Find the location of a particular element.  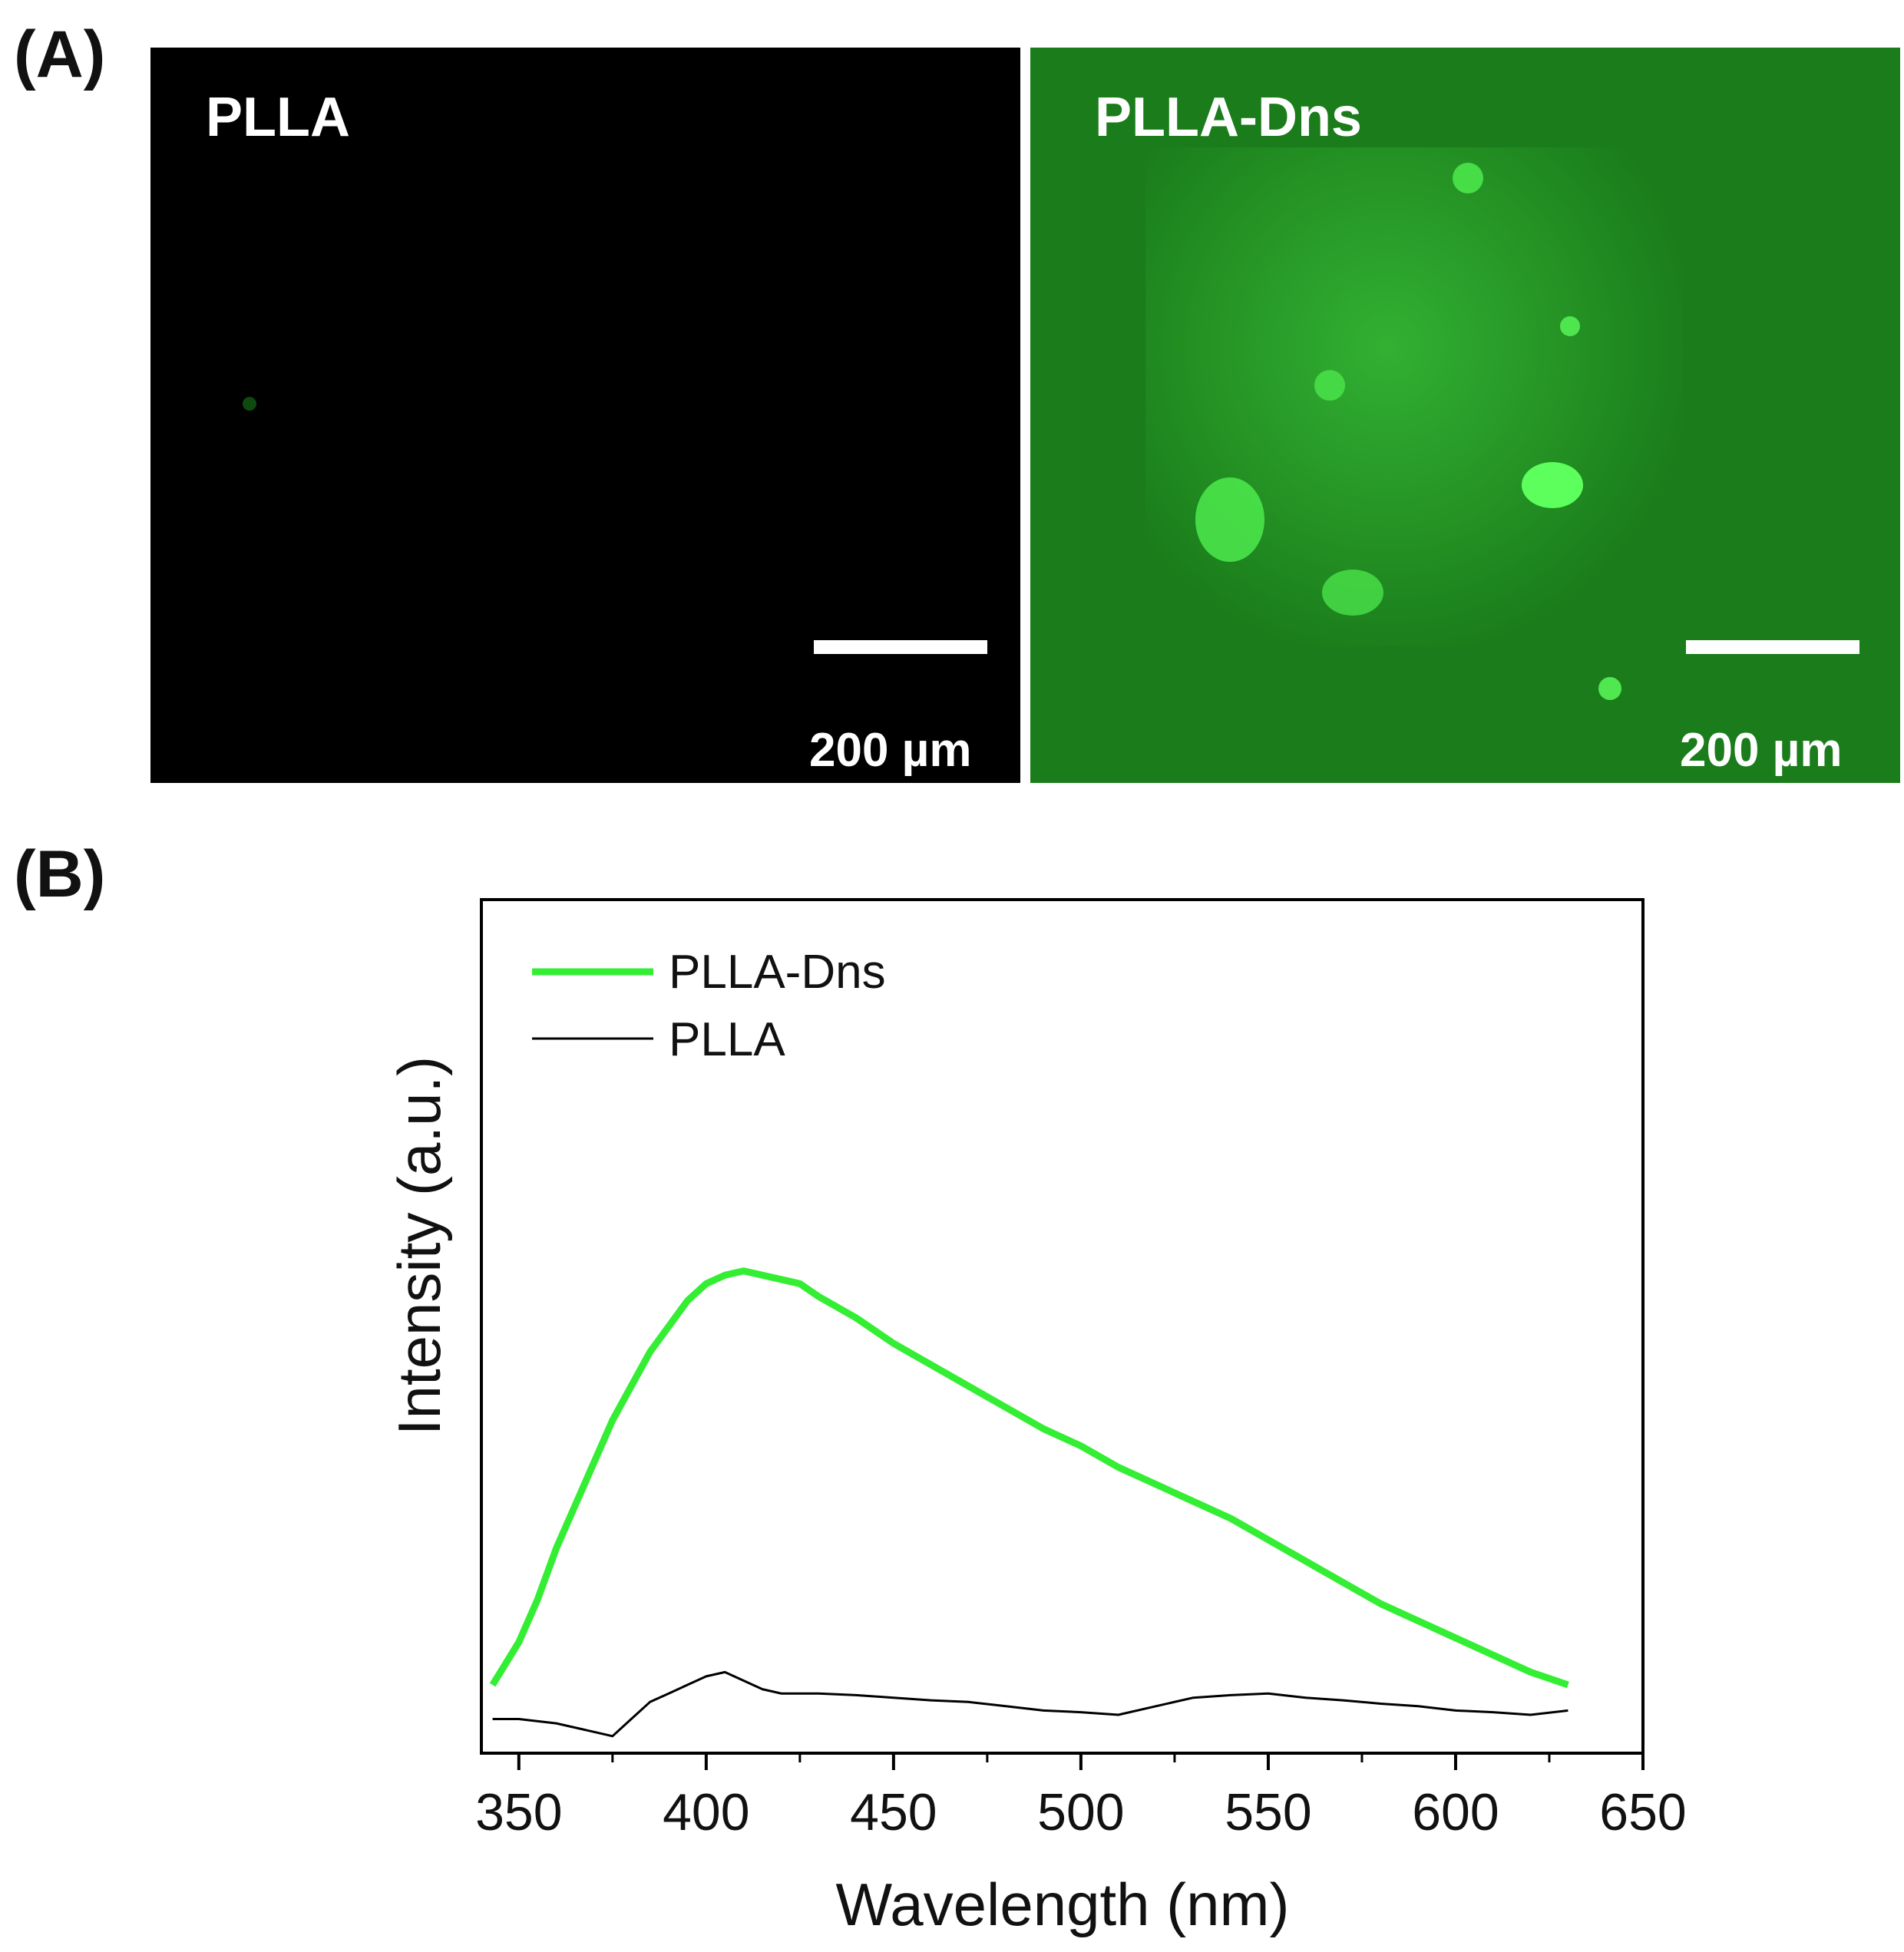

series-line-plla-dns is located at coordinates (1029, 1478).